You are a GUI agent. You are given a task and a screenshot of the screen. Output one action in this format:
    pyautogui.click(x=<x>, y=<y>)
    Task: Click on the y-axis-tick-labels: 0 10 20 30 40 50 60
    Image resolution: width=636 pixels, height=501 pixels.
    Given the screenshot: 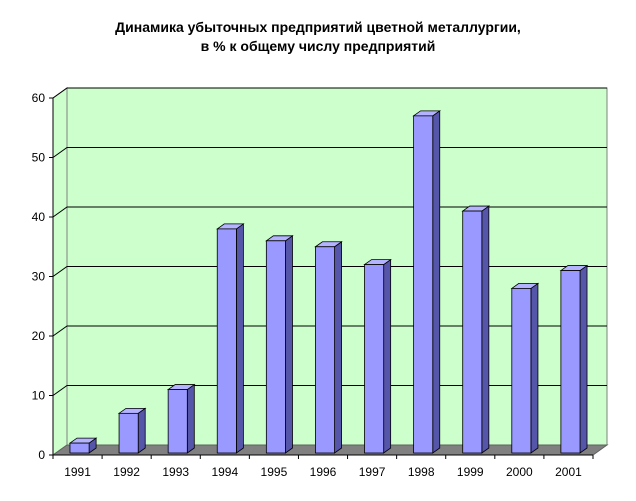 What is the action you would take?
    pyautogui.click(x=42, y=276)
    